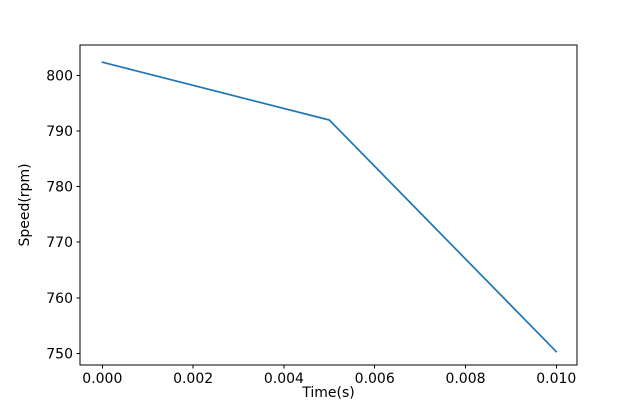  I want to click on x-tick-label: 0.000, so click(102, 379).